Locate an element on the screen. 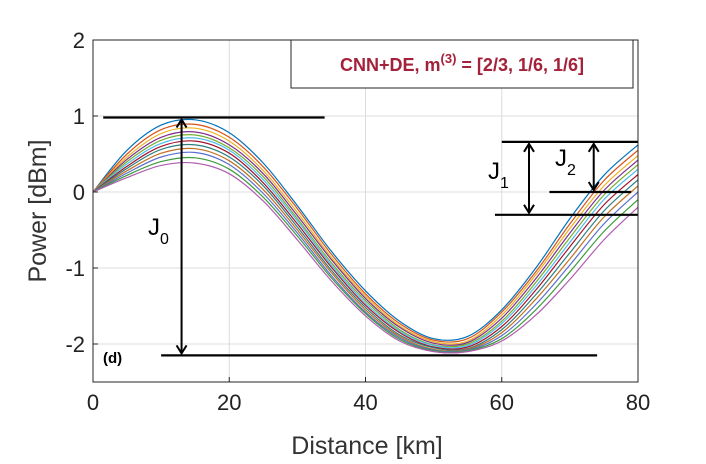 The height and width of the screenshot is (464, 706). j1-arrow-head-top is located at coordinates (529, 147).